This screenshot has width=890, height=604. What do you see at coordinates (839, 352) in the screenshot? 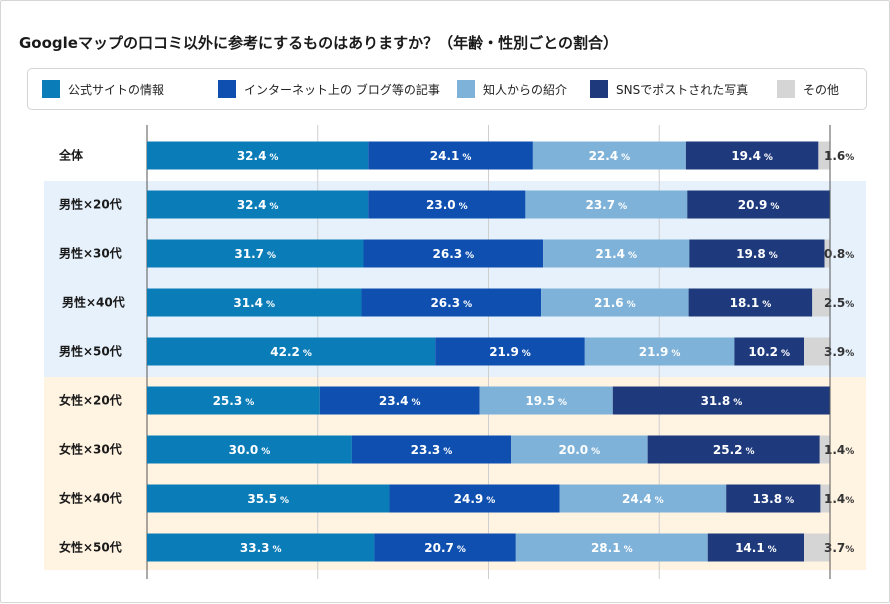
I see `value-label-outside: 3.9%` at bounding box center [839, 352].